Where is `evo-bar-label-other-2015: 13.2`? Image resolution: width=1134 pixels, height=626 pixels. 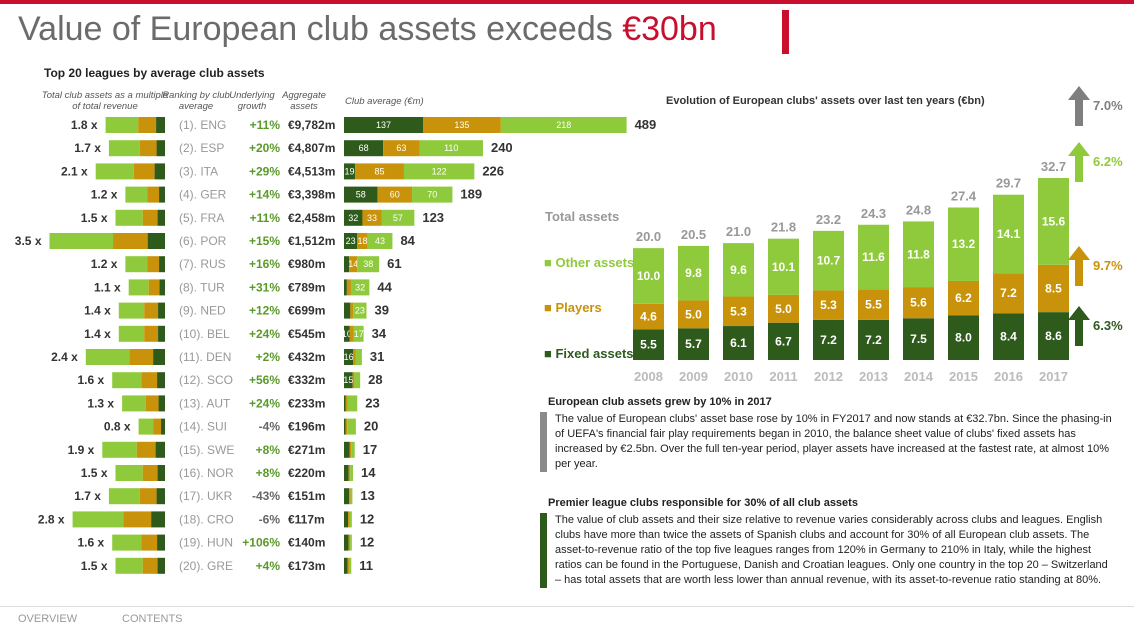
evo-bar-label-other-2015: 13.2 is located at coordinates (964, 244).